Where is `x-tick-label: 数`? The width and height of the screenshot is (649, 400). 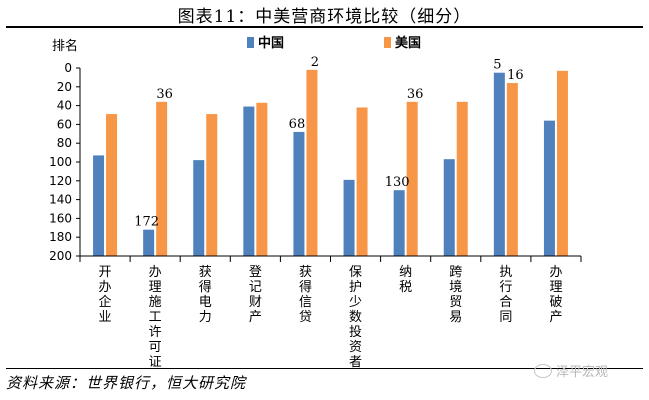 x-tick-label: 数 is located at coordinates (355, 317).